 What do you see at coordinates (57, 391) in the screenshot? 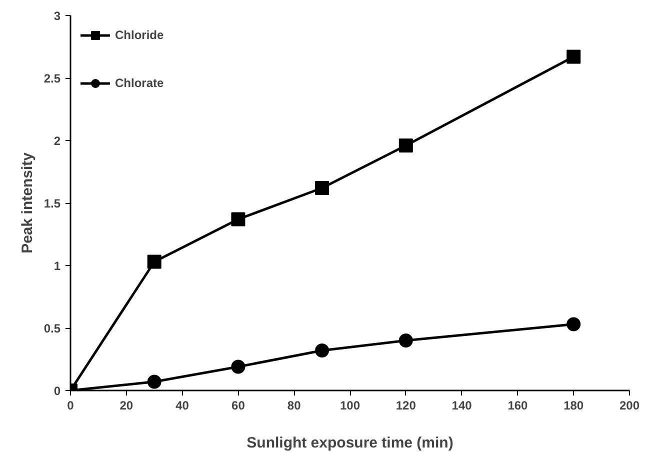
I see `y-tick-label: 0` at bounding box center [57, 391].